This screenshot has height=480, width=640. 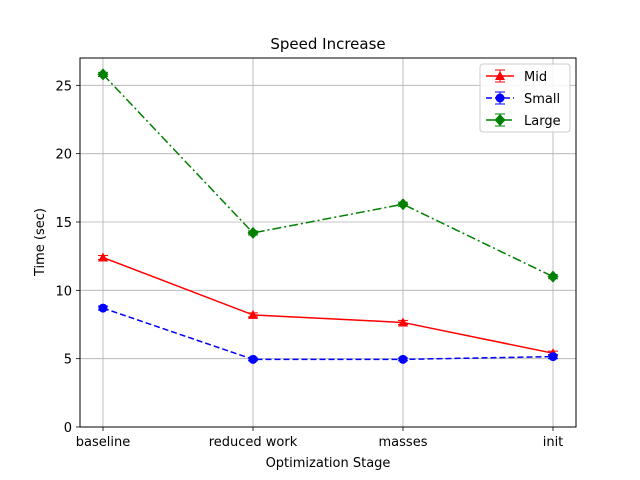 What do you see at coordinates (542, 121) in the screenshot?
I see `legend-label: Large` at bounding box center [542, 121].